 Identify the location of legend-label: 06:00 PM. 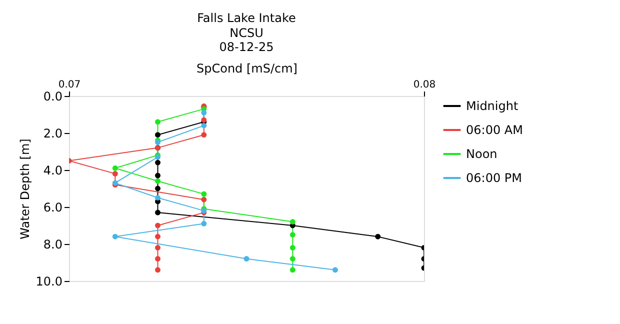
(494, 178).